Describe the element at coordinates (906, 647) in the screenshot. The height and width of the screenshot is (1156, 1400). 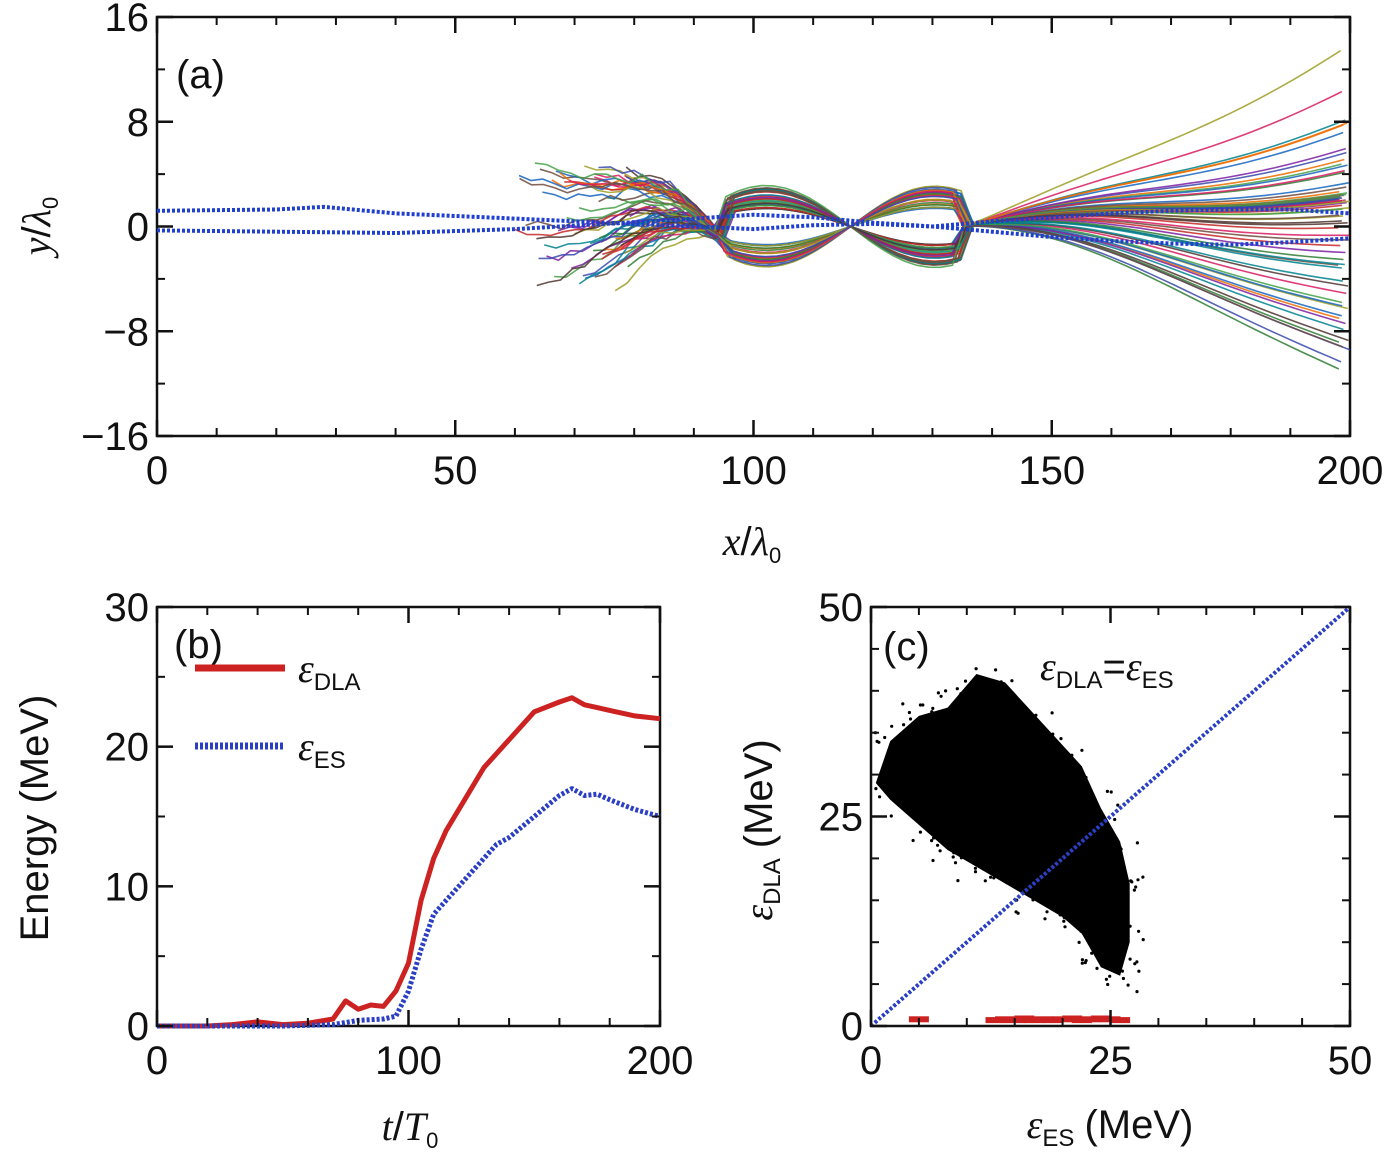
I see `panel-c-label: (c)` at that location.